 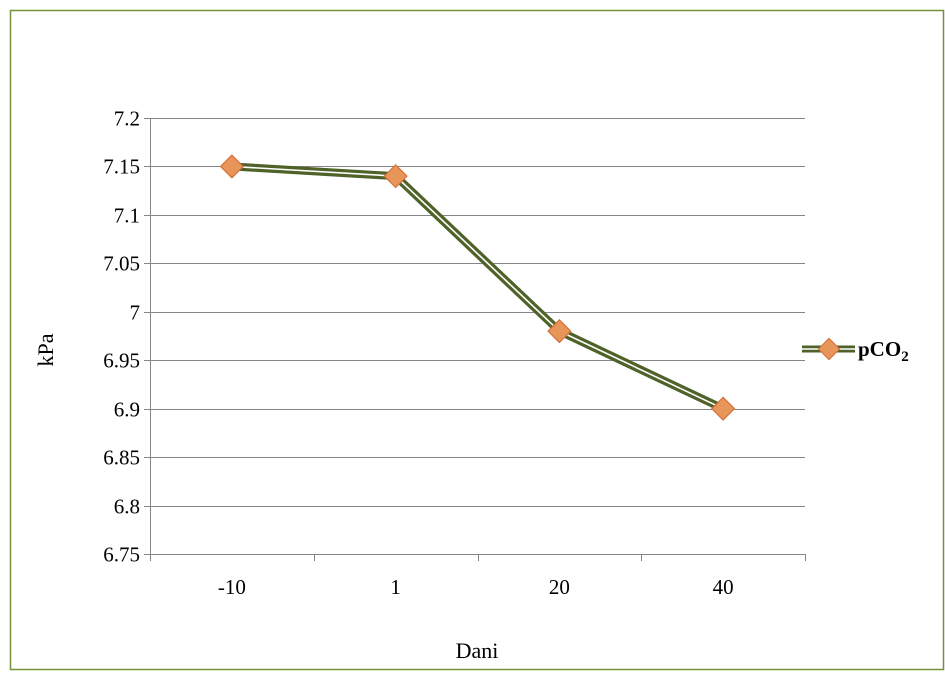 I want to click on y-tick-label: 6.95, so click(x=121, y=361).